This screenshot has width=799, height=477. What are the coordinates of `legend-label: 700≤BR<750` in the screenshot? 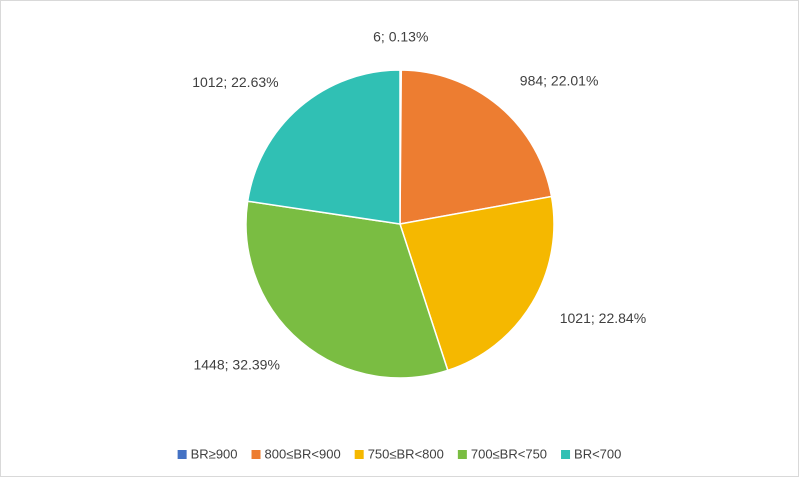 It's located at (509, 453).